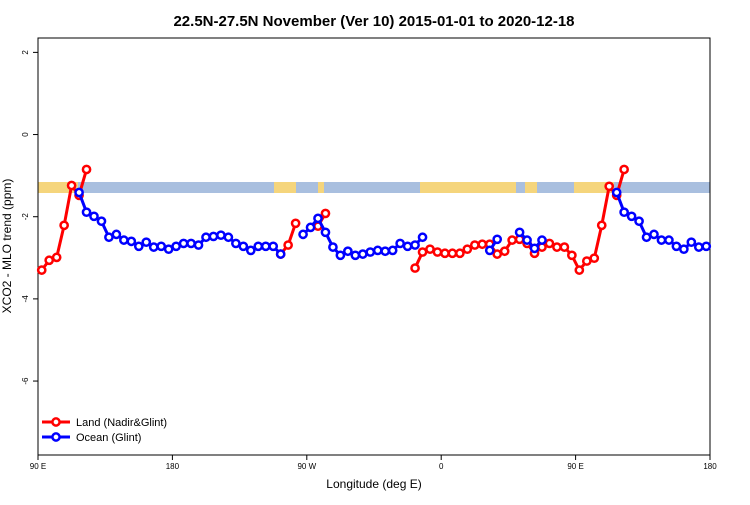 Image resolution: width=750 pixels, height=505 pixels. What do you see at coordinates (373, 484) in the screenshot?
I see `x-axis-label: Longitude (deg E)` at bounding box center [373, 484].